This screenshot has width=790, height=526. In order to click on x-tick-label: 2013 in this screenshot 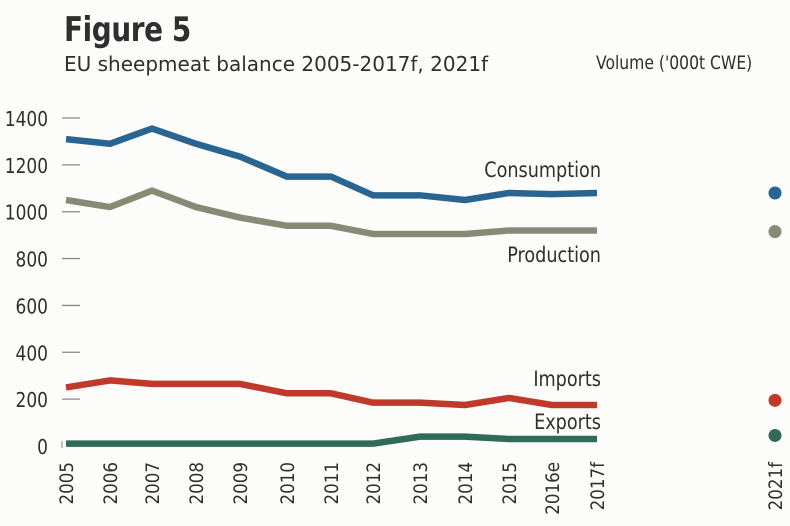, I will do `click(421, 483)`.